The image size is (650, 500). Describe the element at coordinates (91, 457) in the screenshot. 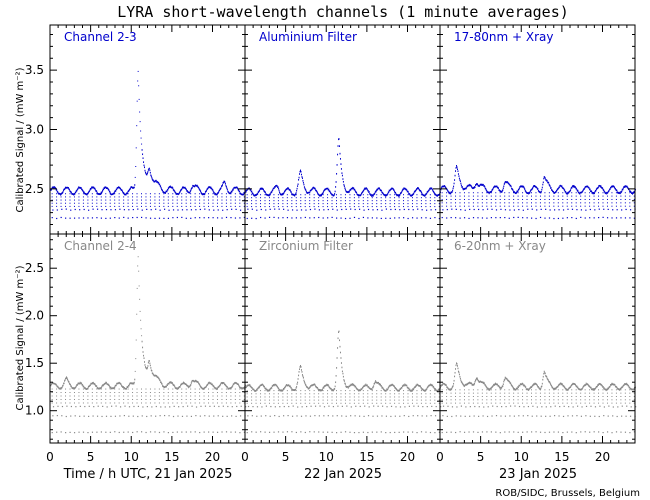

I see `x-tick-label: 5` at that location.